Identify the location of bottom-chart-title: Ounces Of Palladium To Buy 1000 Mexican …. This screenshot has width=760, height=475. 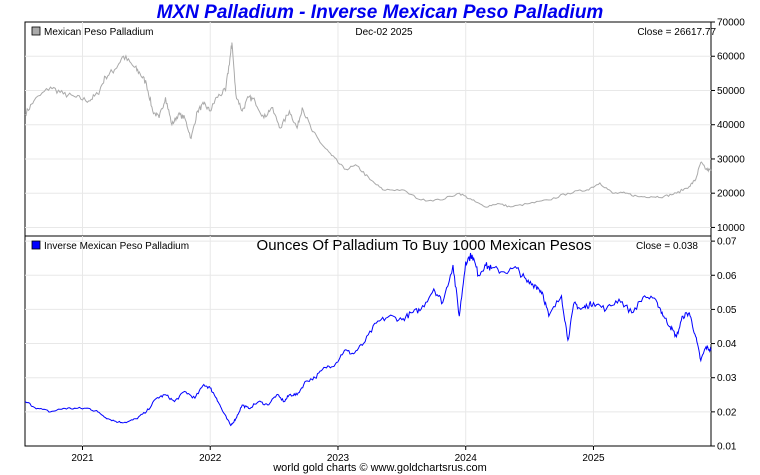
(424, 245).